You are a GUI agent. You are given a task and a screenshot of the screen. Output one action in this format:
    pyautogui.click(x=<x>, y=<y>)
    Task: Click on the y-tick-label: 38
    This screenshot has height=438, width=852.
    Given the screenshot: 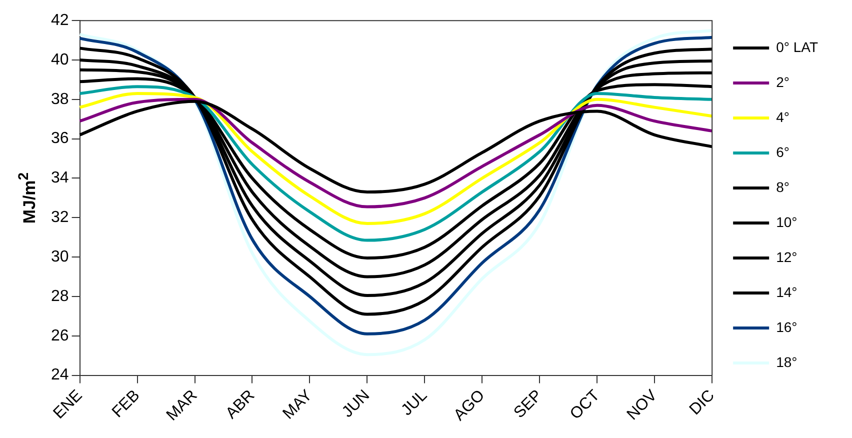 What is the action you would take?
    pyautogui.click(x=60, y=99)
    